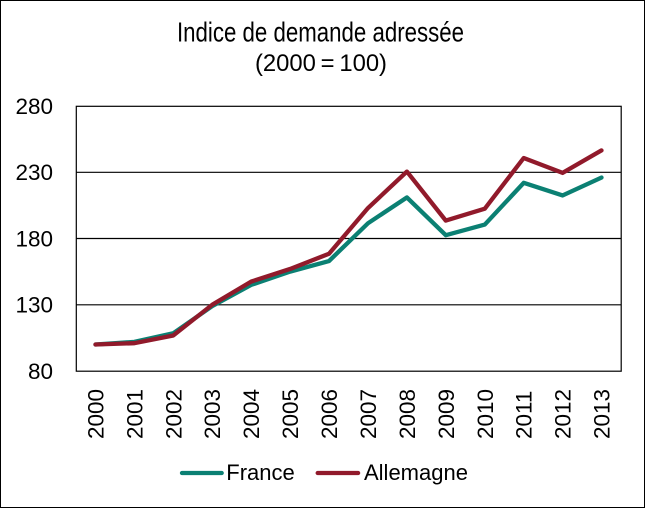 This screenshot has height=508, width=645. I want to click on svg-text: 2002, so click(173, 414).